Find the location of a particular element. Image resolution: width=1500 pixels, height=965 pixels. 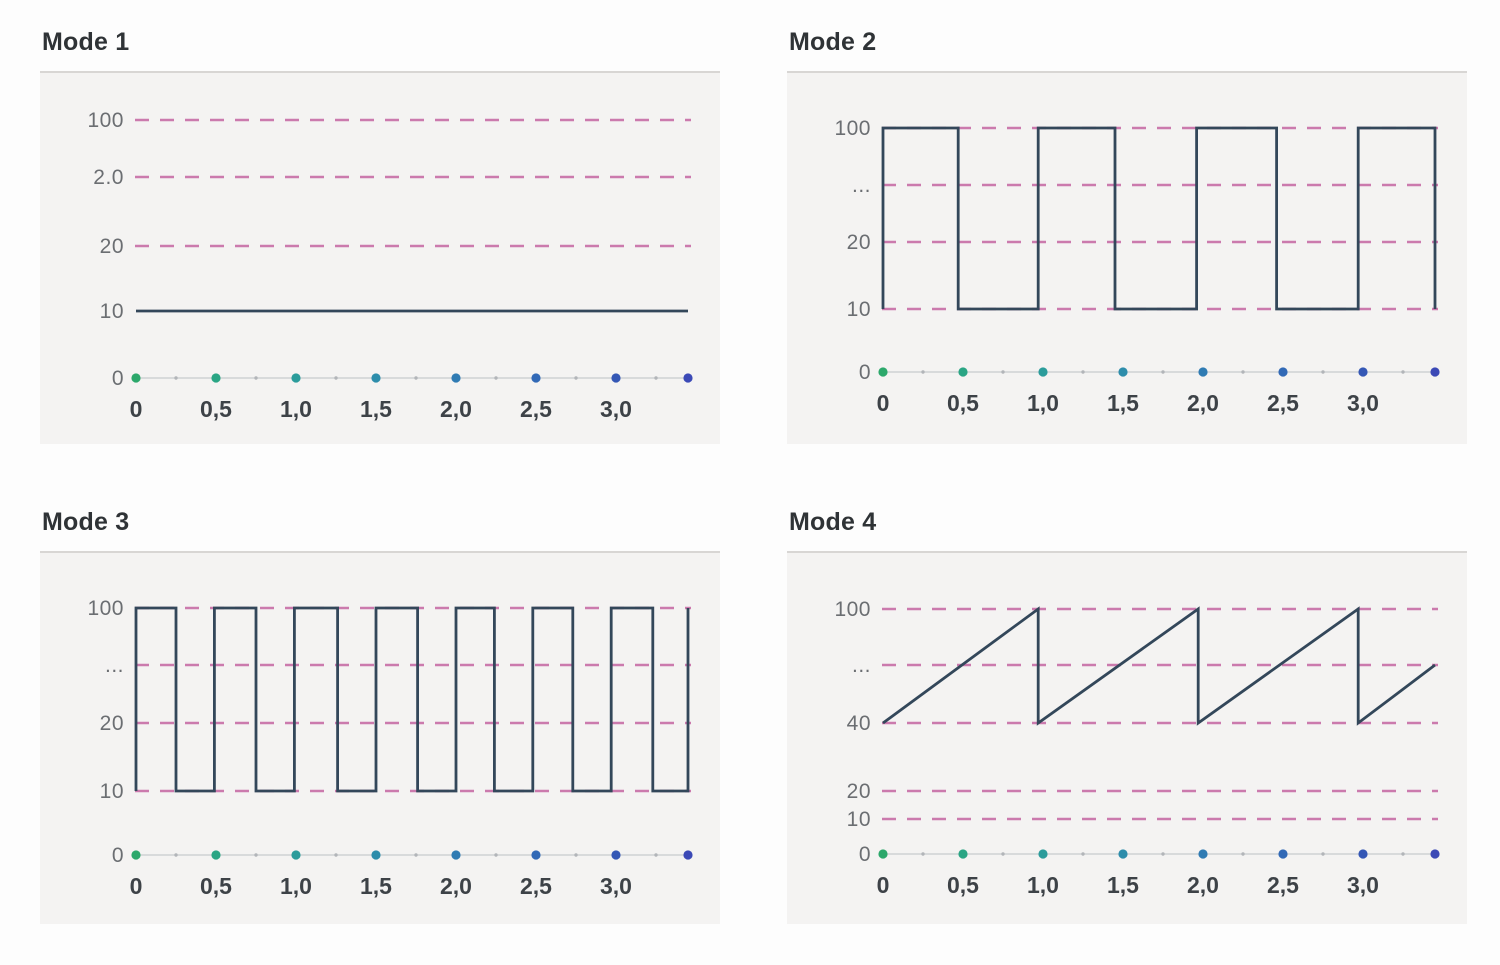

chart-title-mode2: Mode 2 is located at coordinates (833, 42).